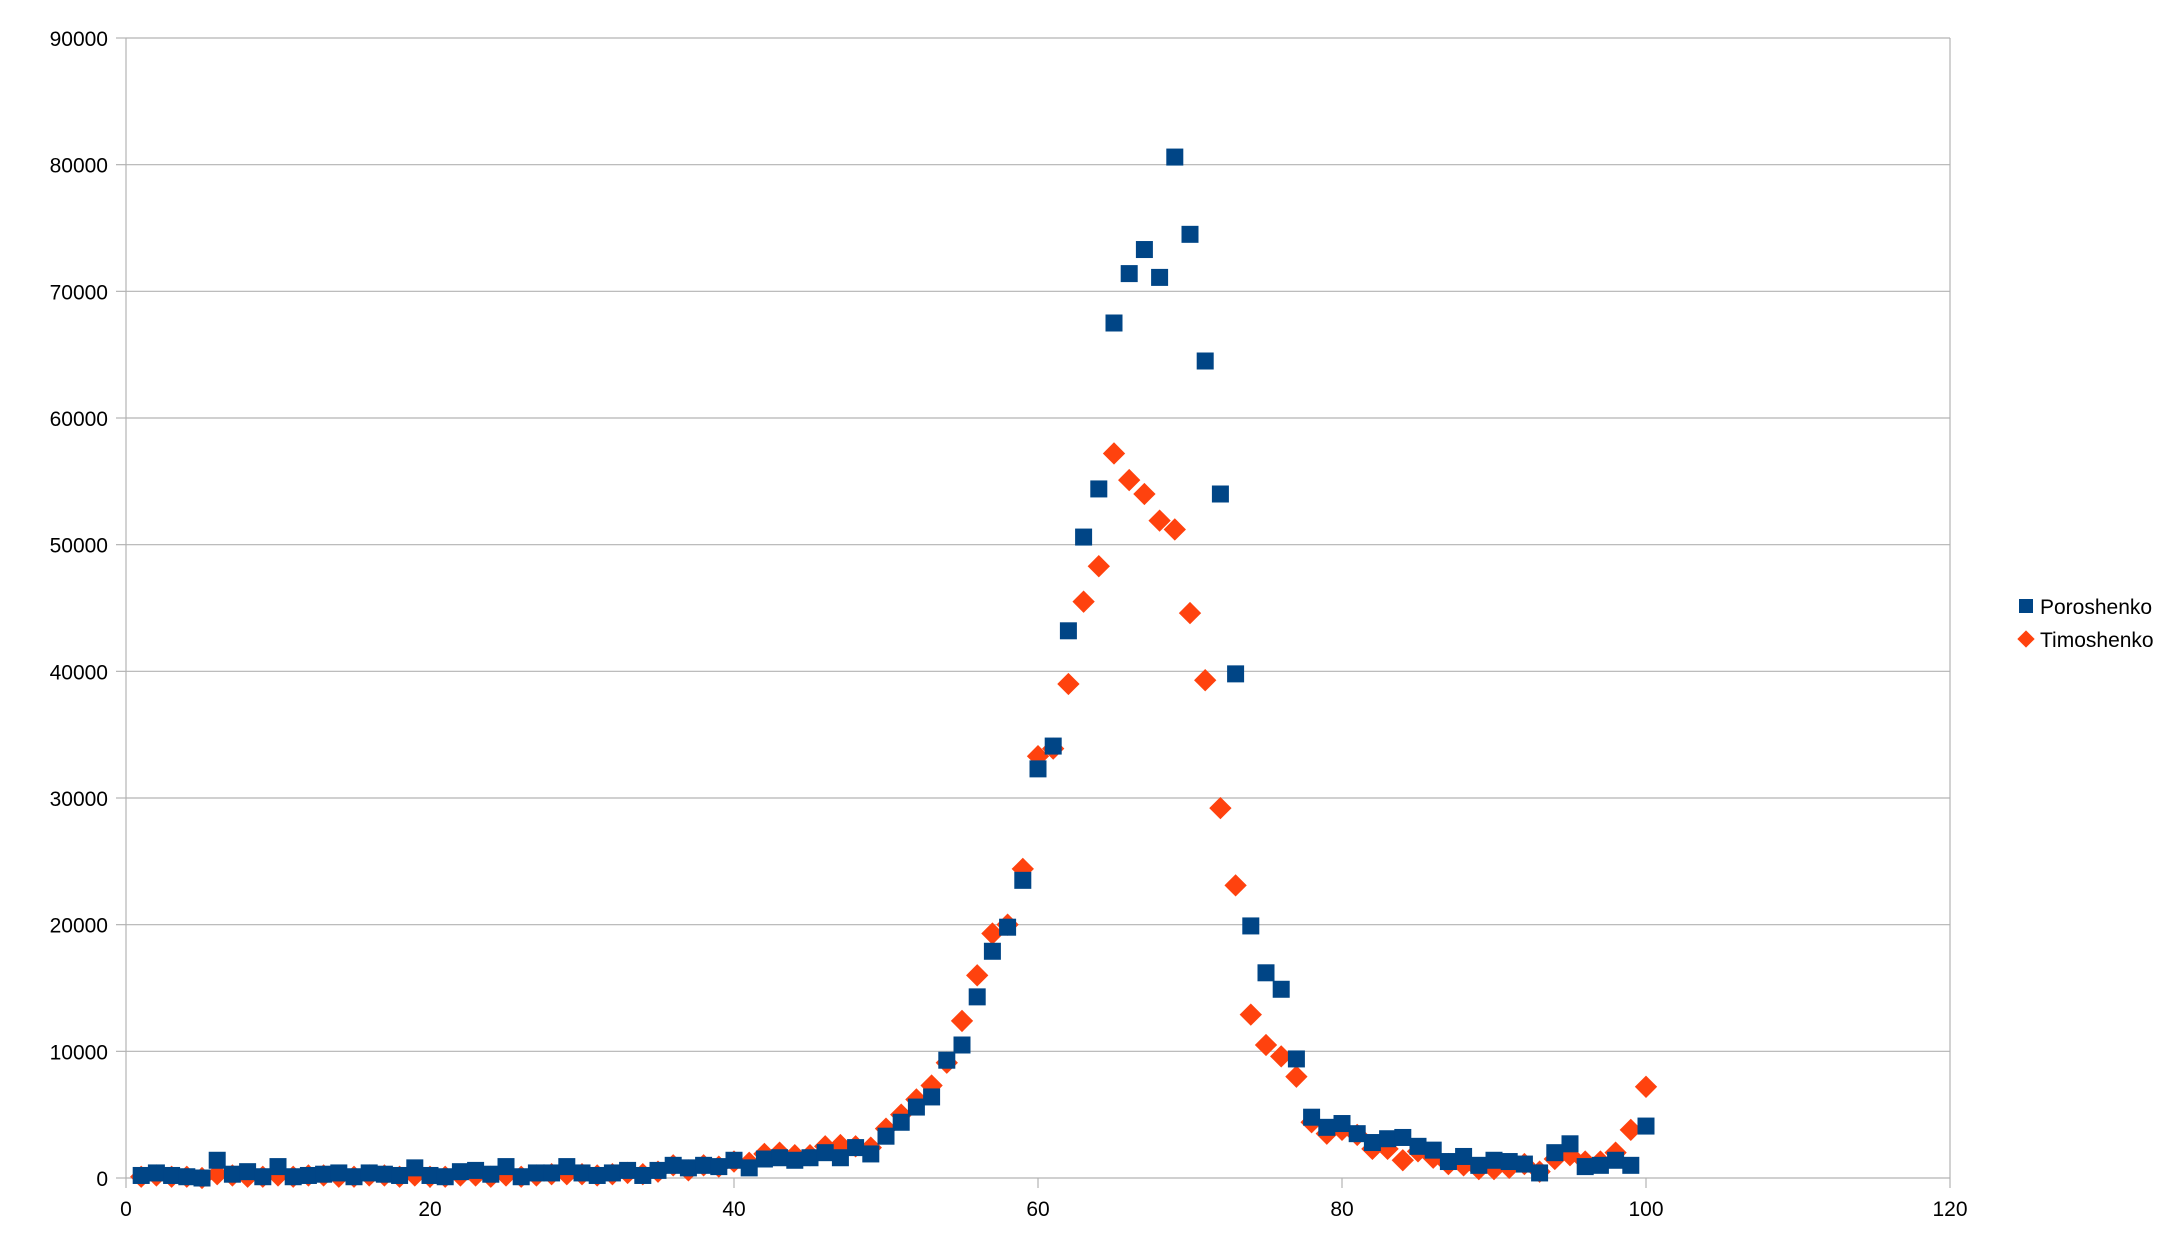 The image size is (2178, 1243). What do you see at coordinates (79, 419) in the screenshot?
I see `y-tick-label: 60000` at bounding box center [79, 419].